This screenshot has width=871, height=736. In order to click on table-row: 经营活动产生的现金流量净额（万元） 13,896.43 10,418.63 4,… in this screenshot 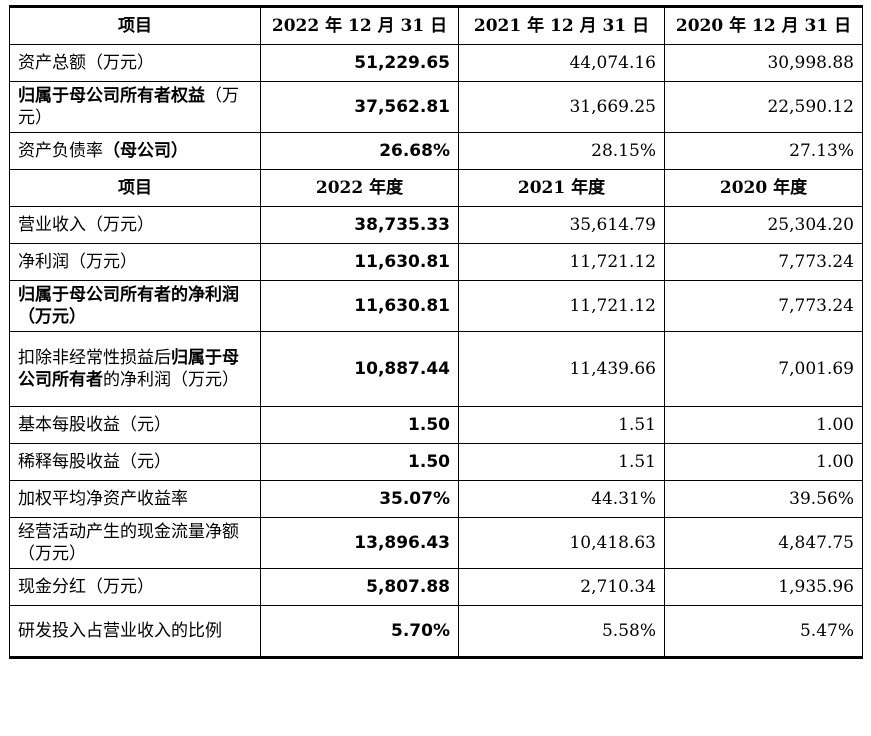, I will do `click(436, 543)`.